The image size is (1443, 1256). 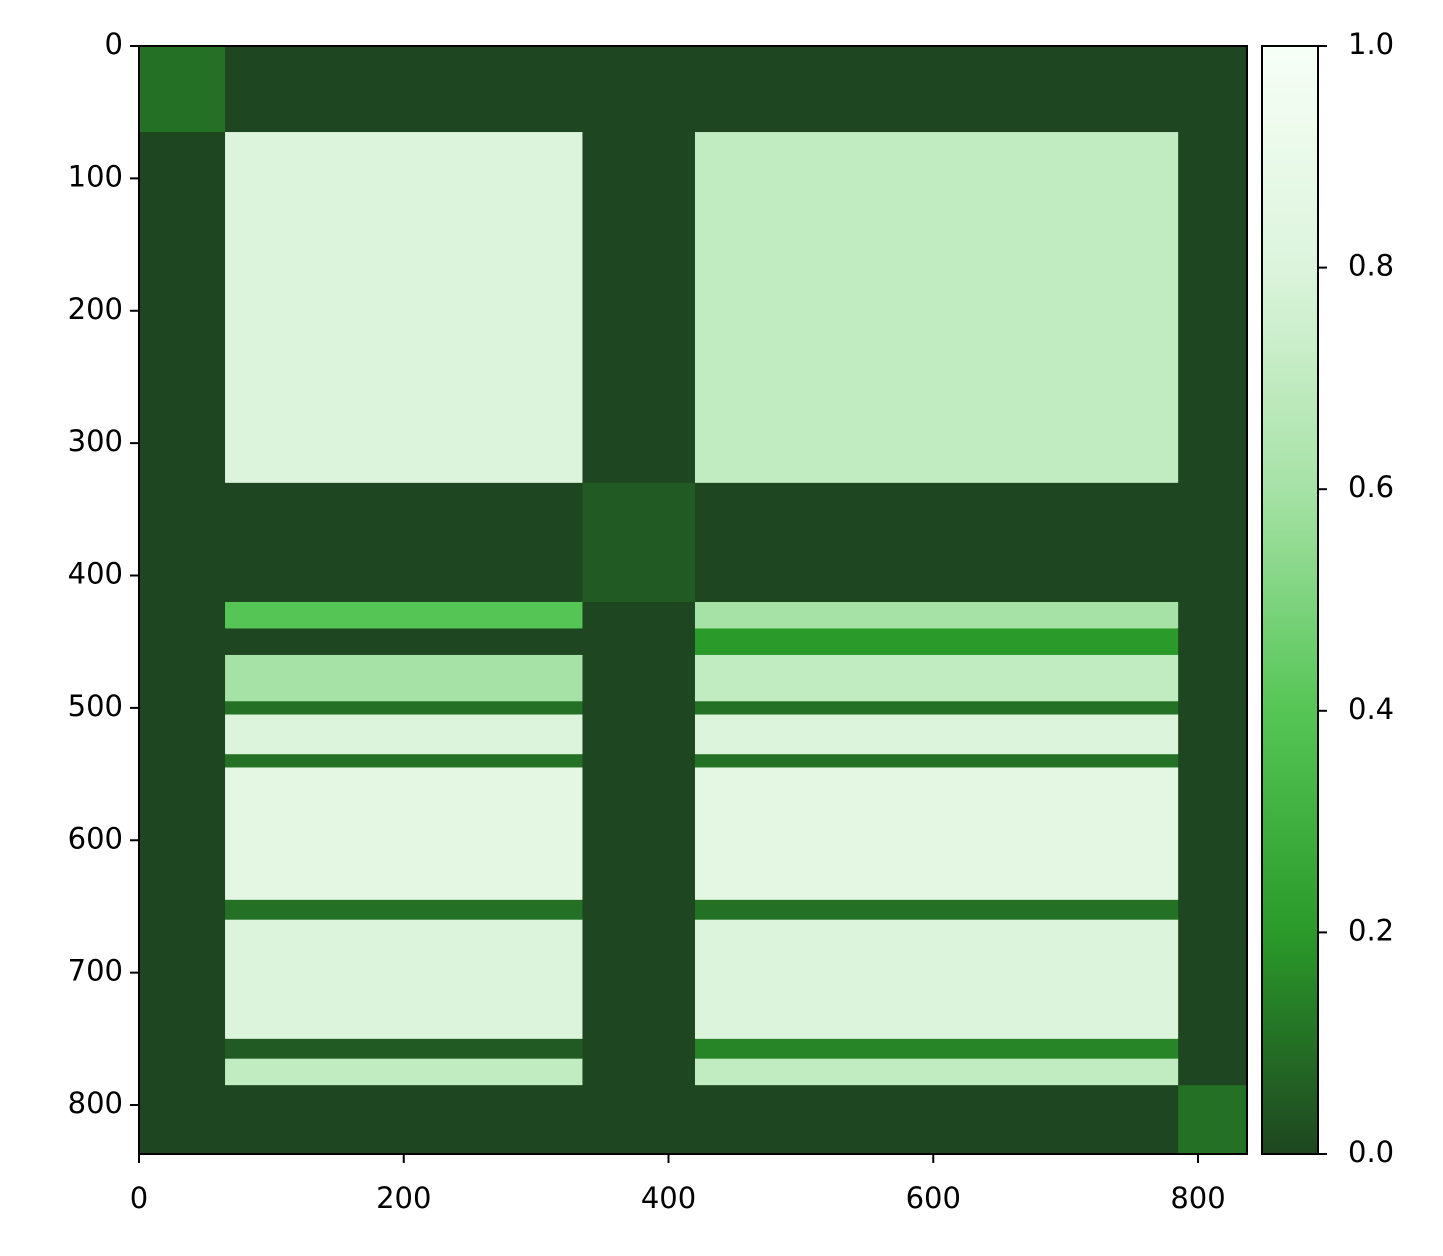 What do you see at coordinates (95, 706) in the screenshot?
I see `y-tick-label: 500` at bounding box center [95, 706].